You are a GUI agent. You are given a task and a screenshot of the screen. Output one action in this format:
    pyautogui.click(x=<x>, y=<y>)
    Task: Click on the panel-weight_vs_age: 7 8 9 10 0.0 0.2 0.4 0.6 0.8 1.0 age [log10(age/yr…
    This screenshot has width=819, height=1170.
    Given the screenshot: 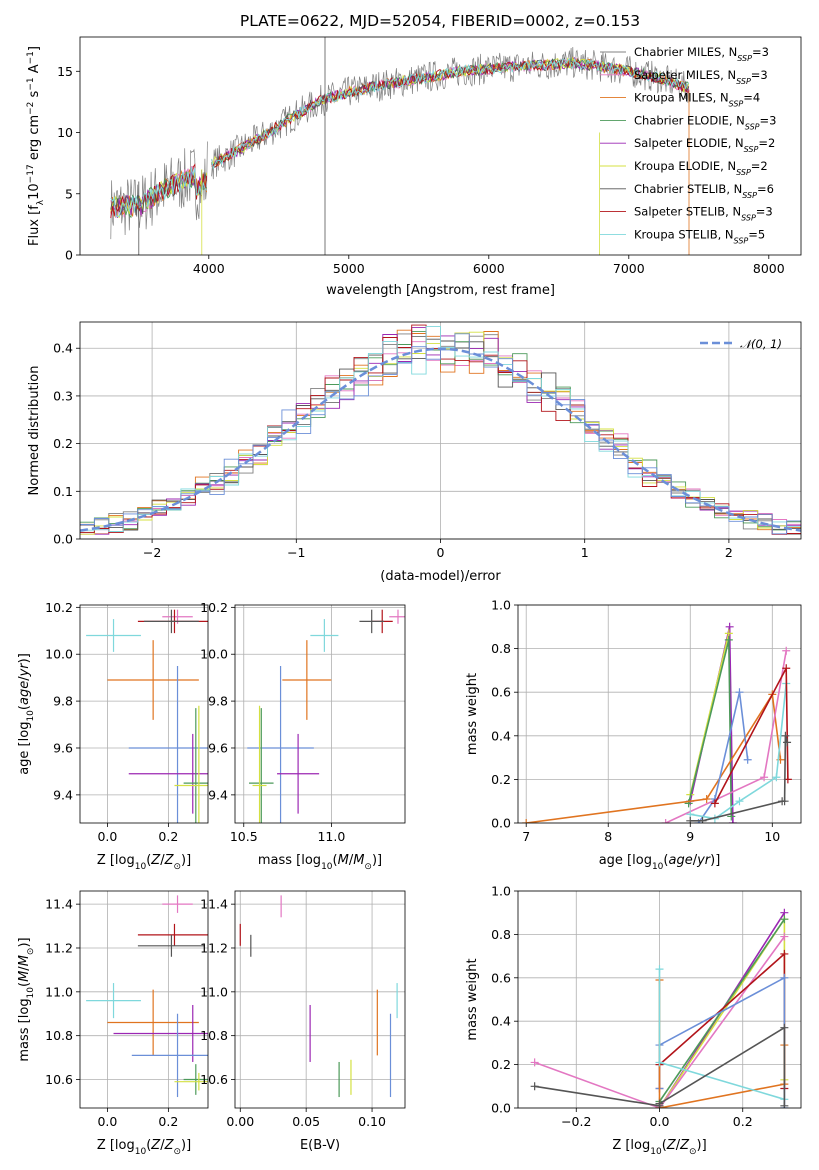 What is the action you would take?
    pyautogui.click(x=633, y=735)
    